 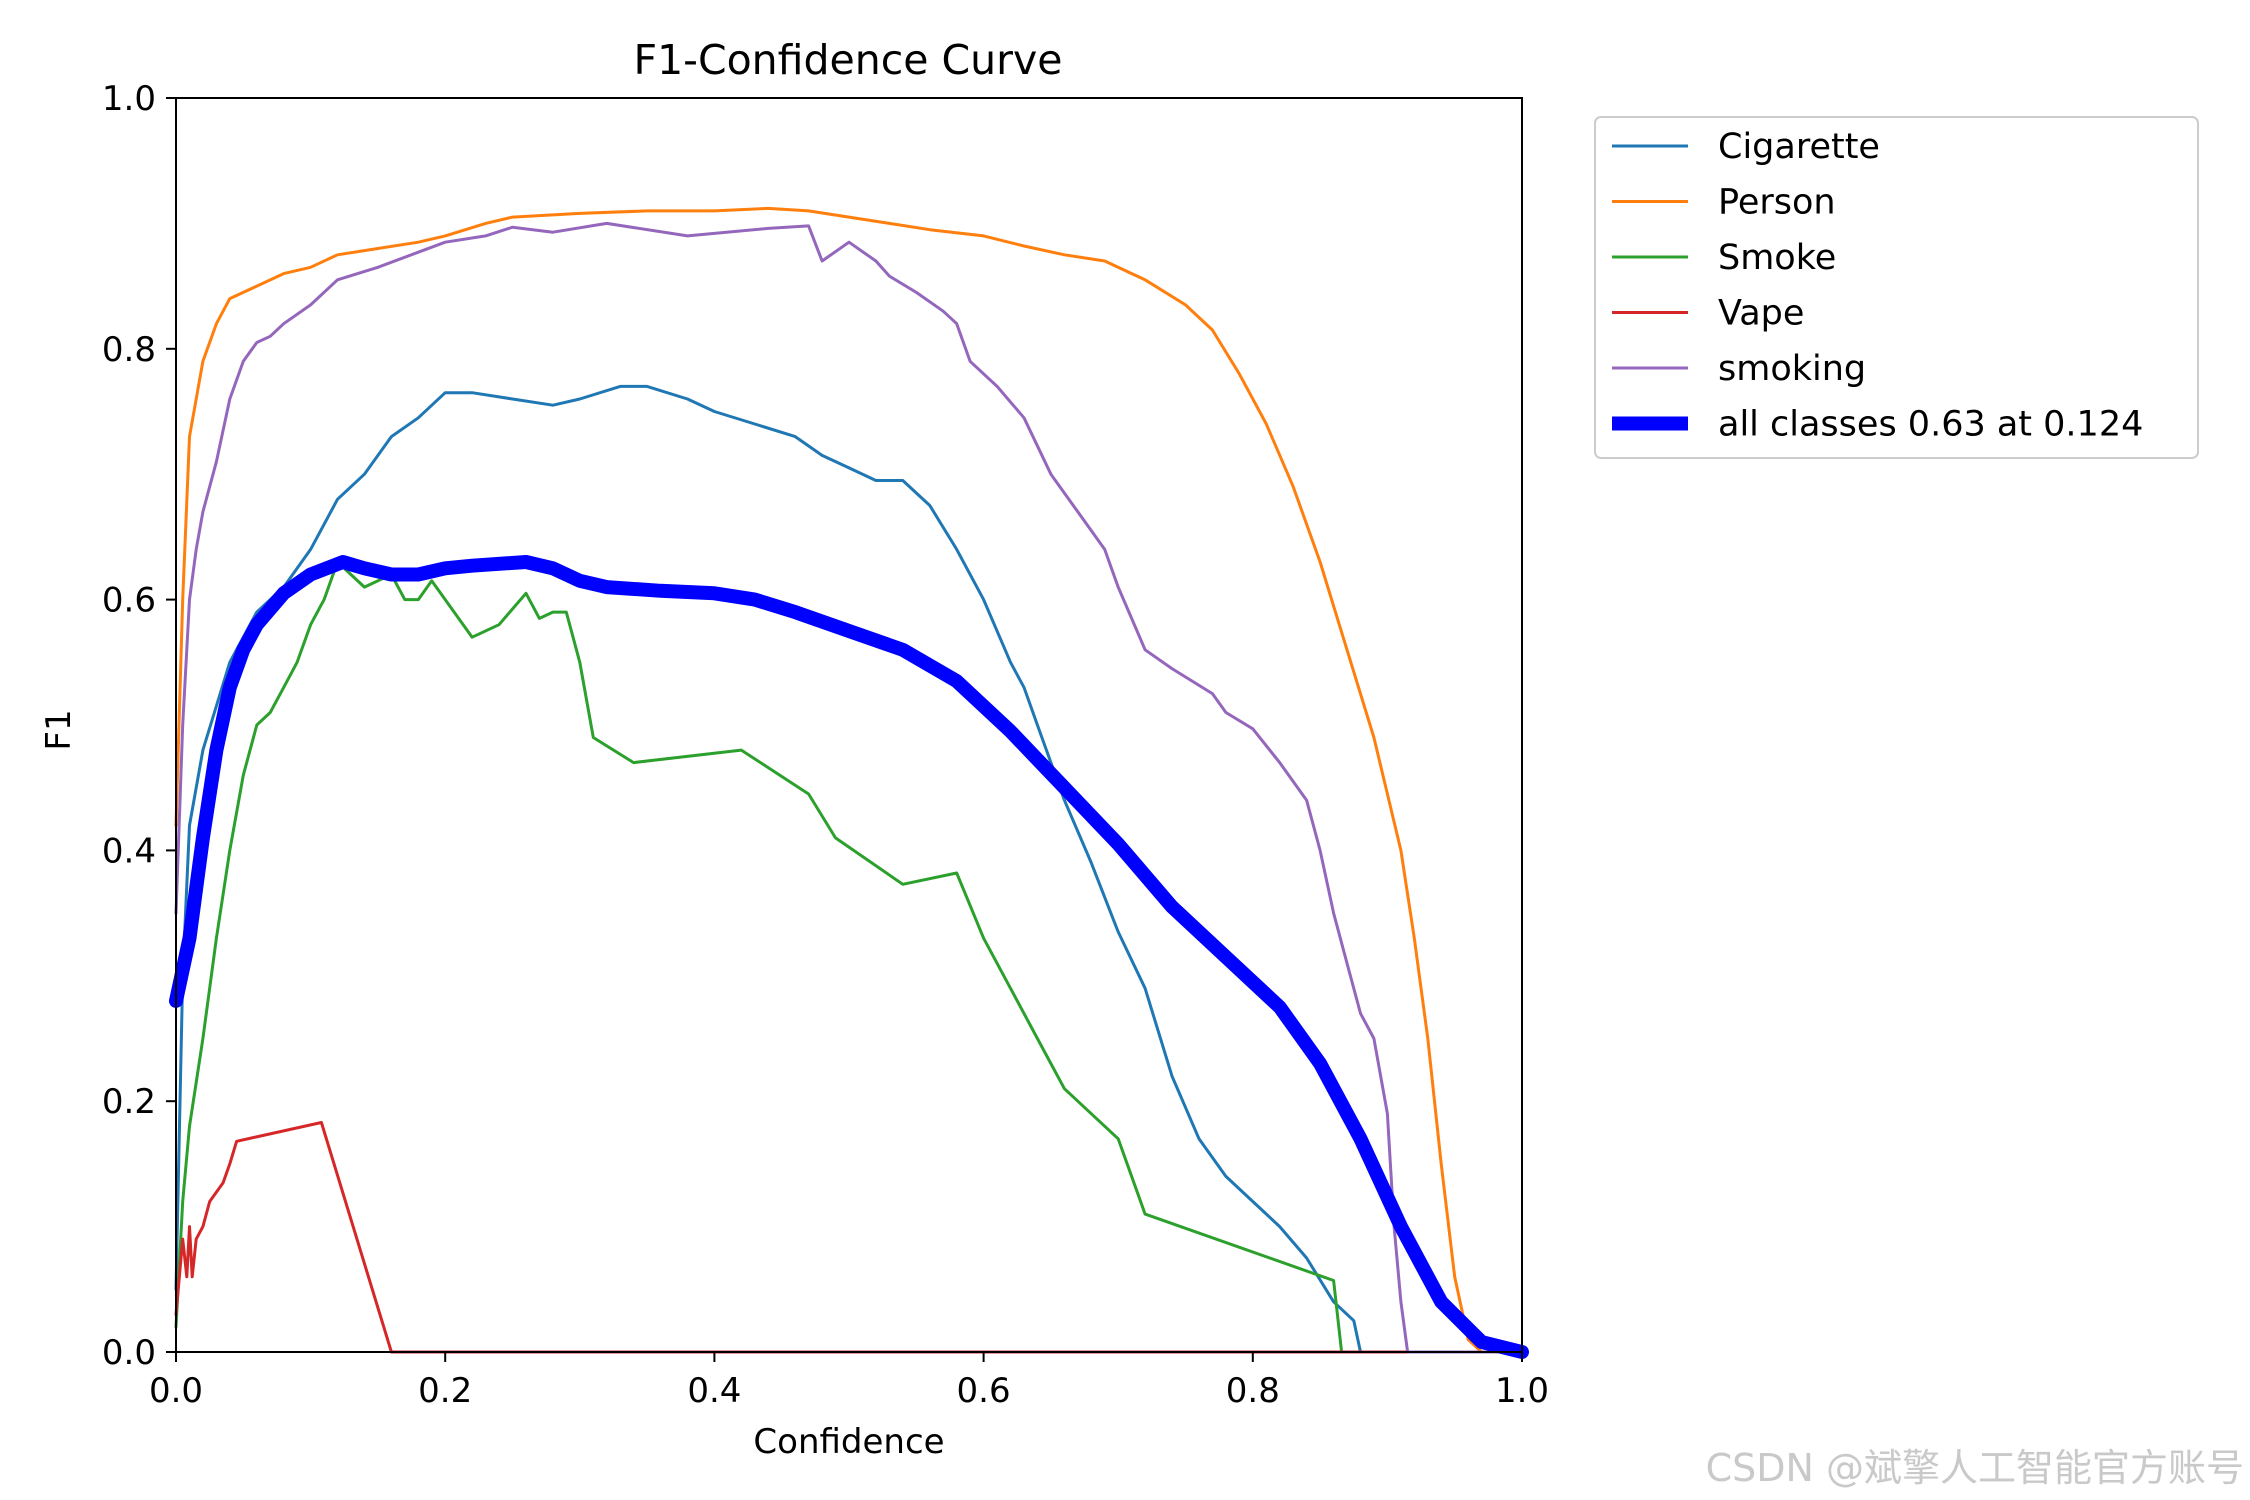 I want to click on legend-label: Smoke, so click(x=1777, y=258).